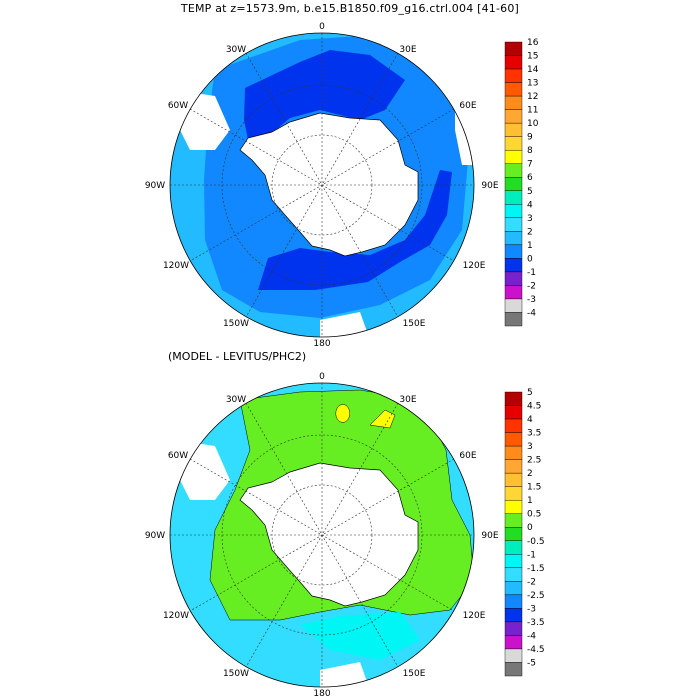 The width and height of the screenshot is (700, 700). Describe the element at coordinates (348, 170) in the screenshot. I see `top-deep-cold-band` at that location.